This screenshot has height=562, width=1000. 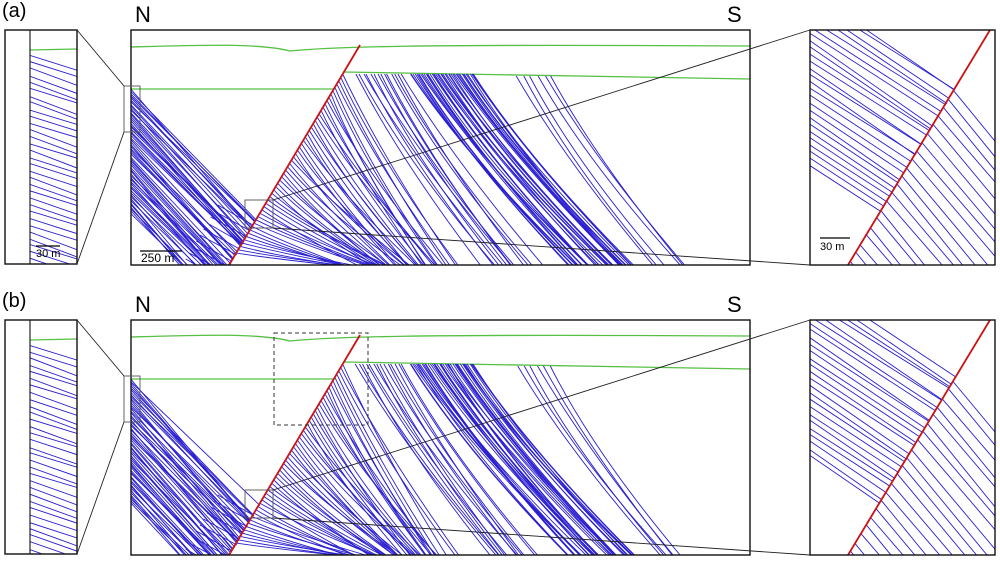 I want to click on inset-horizon, so click(x=53, y=49).